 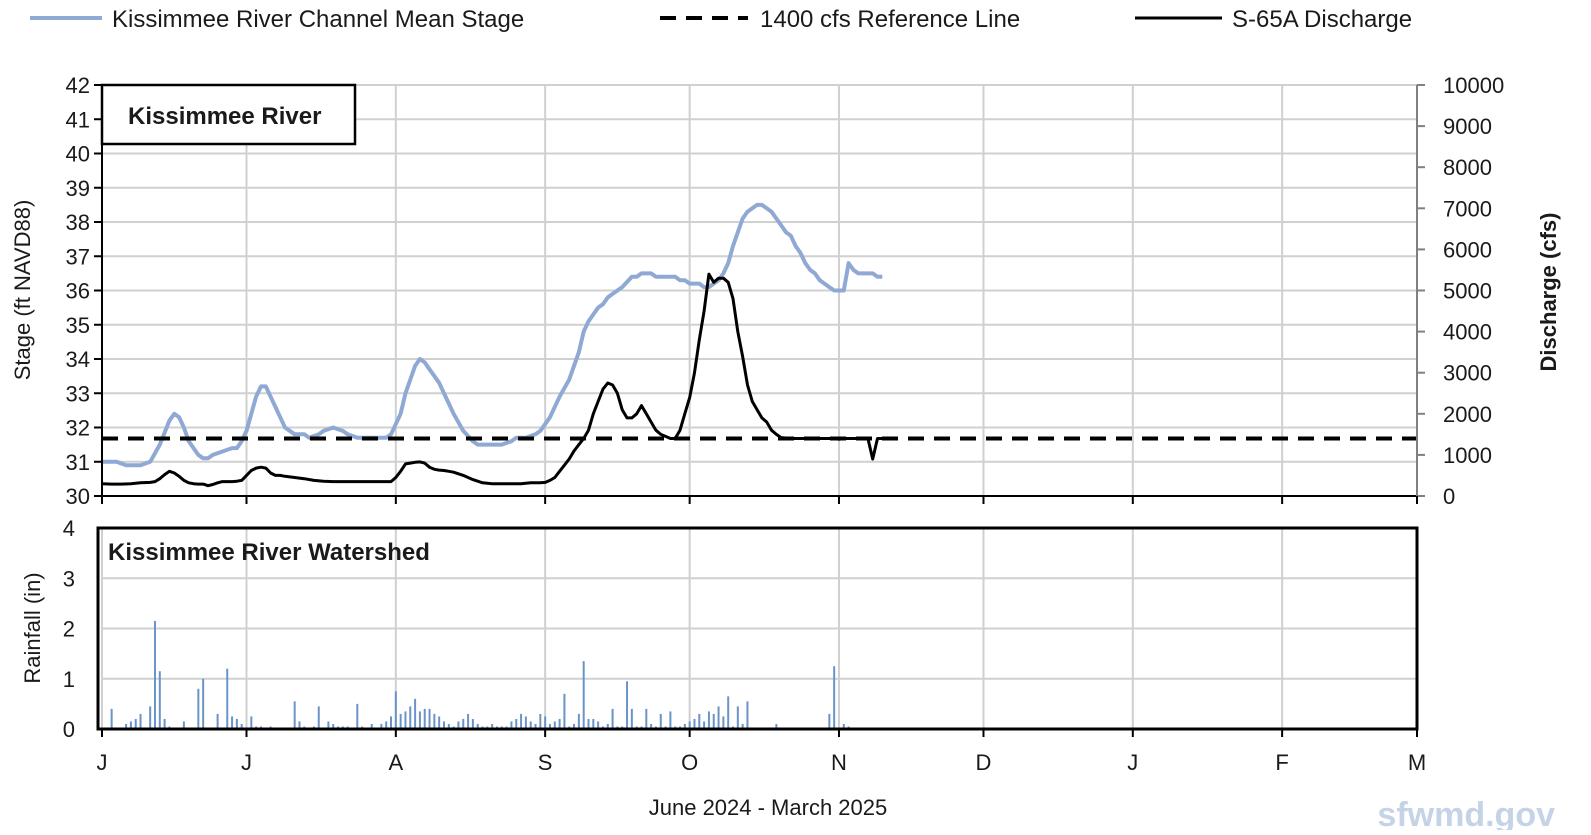 What do you see at coordinates (1548, 292) in the screenshot?
I see `discharge-axis-title: Discharge (cfs)` at bounding box center [1548, 292].